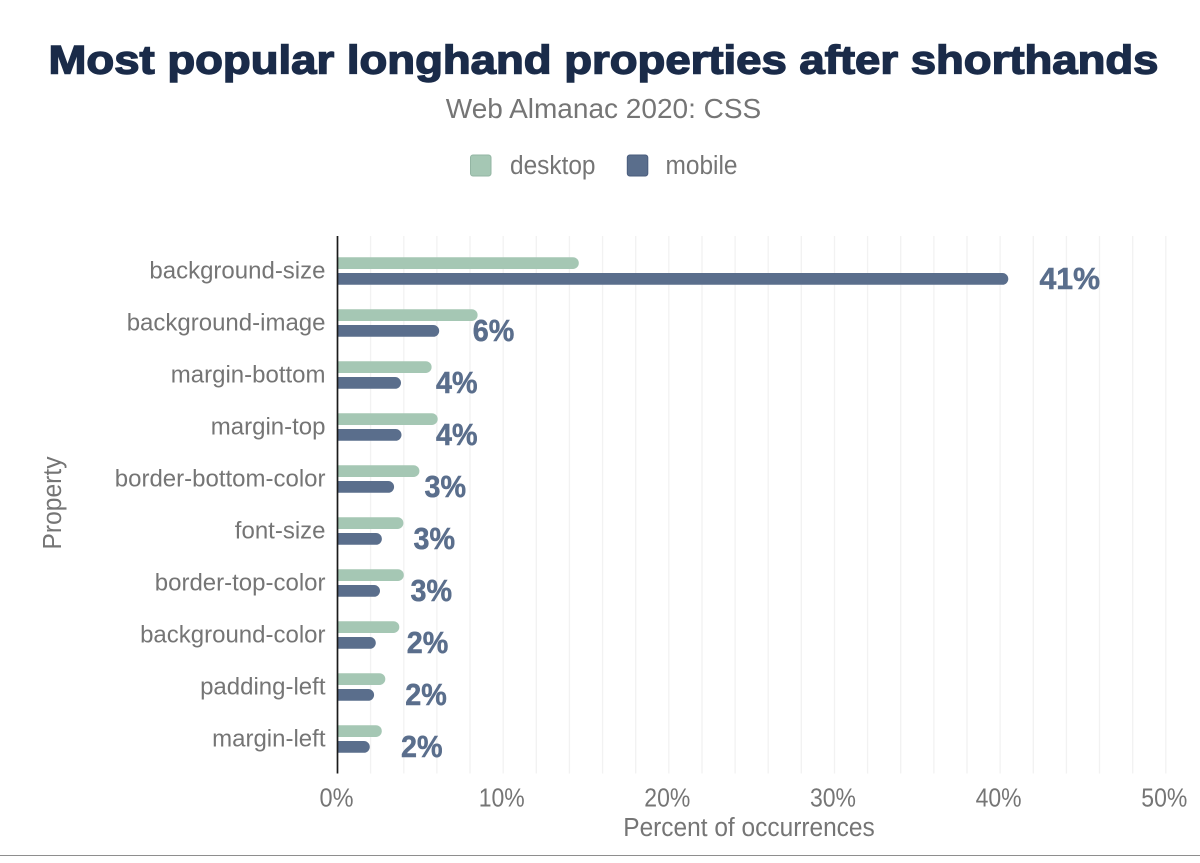  Describe the element at coordinates (749, 828) in the screenshot. I see `svg-text: Percent of occurrences` at that location.